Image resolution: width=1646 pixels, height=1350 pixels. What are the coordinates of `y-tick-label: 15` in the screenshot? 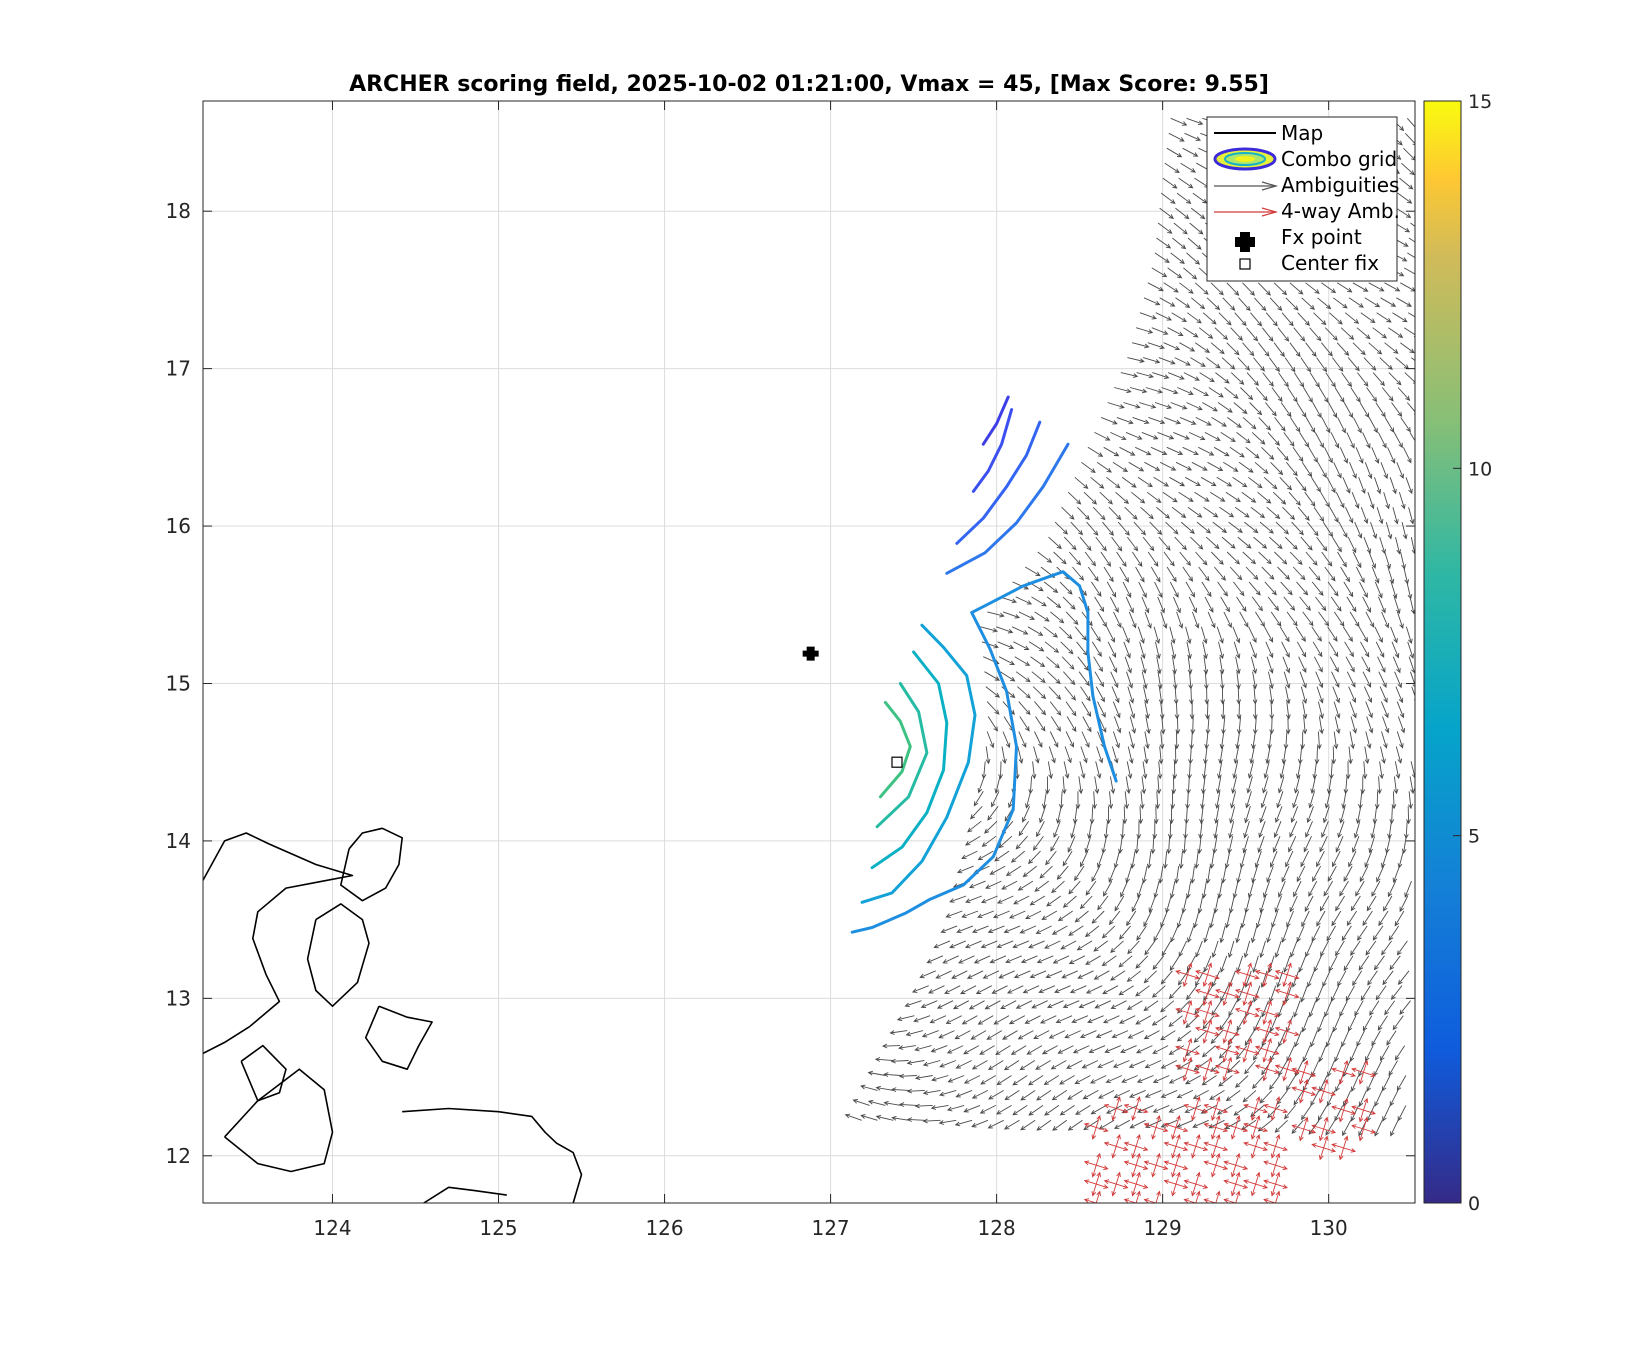 It's located at (178, 683).